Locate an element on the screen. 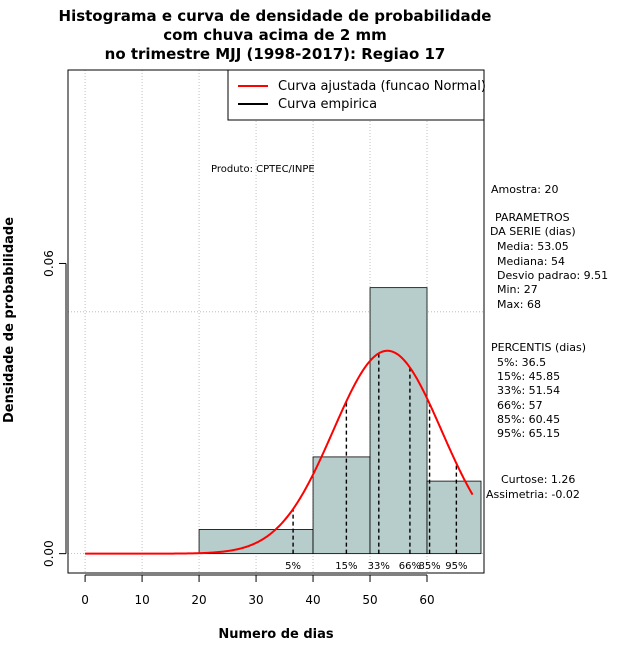 The image size is (640, 660). stats-percentil-95: 95%: 65.15 is located at coordinates (528, 433).